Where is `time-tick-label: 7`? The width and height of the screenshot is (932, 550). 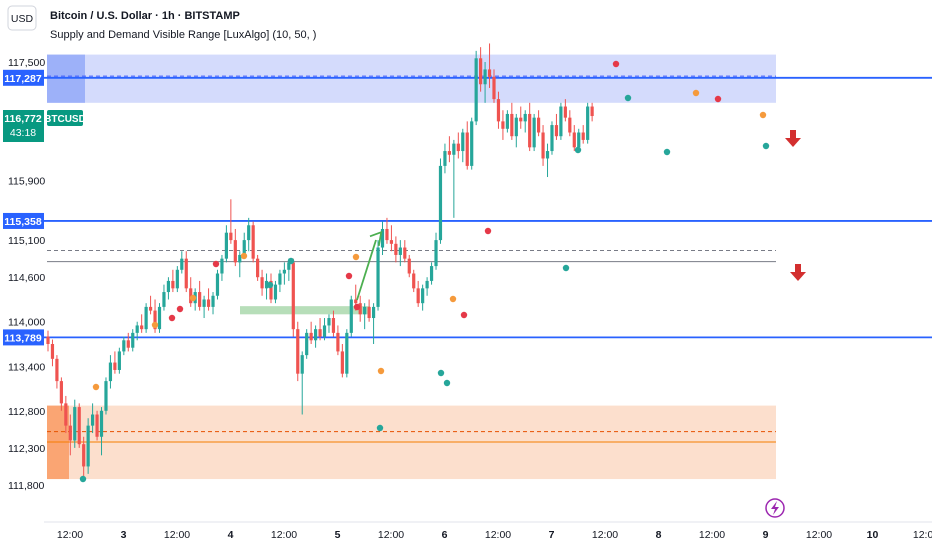 time-tick-label: 7 is located at coordinates (552, 535).